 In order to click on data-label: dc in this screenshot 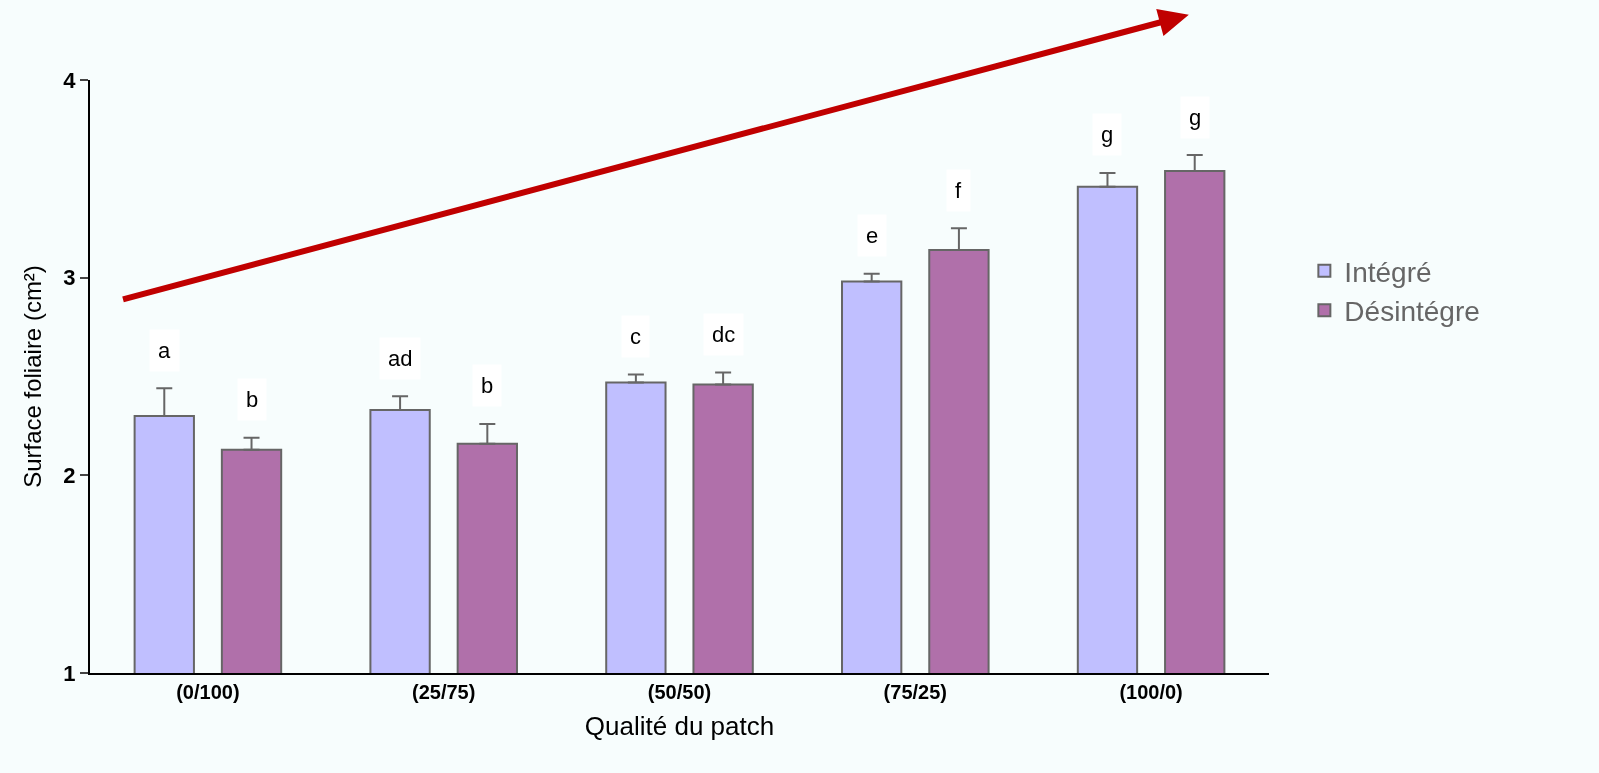, I will do `click(724, 334)`.